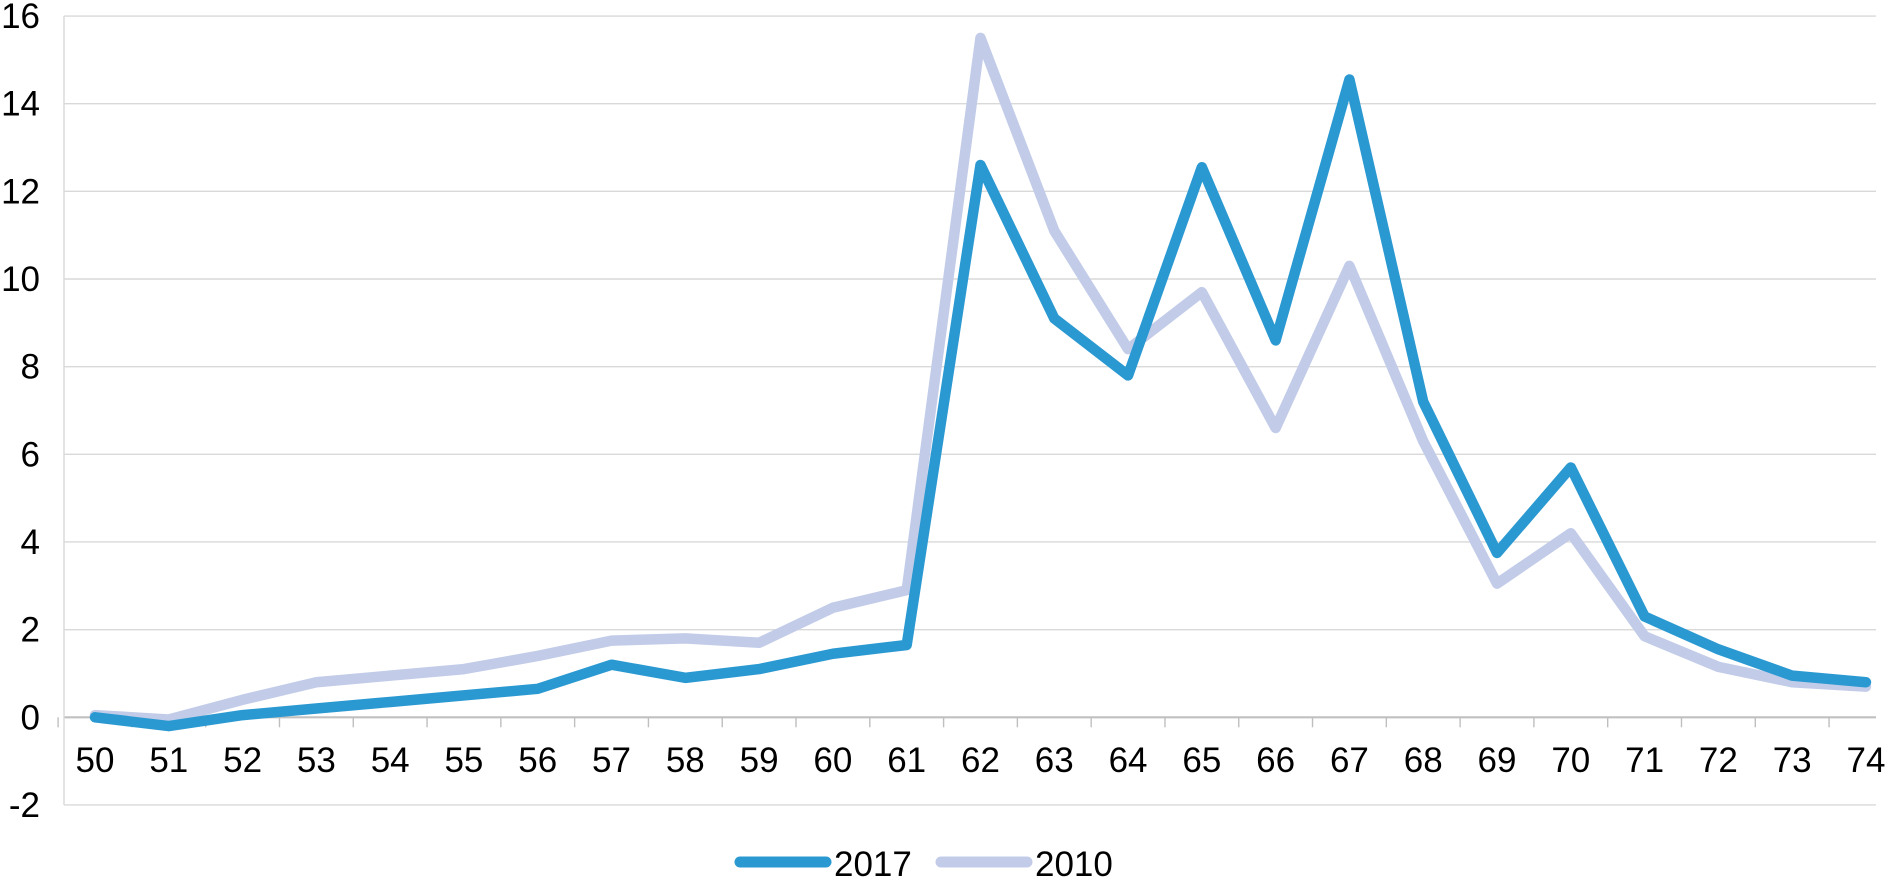 The height and width of the screenshot is (893, 1890). I want to click on legend-label-2017: 2017, so click(873, 864).